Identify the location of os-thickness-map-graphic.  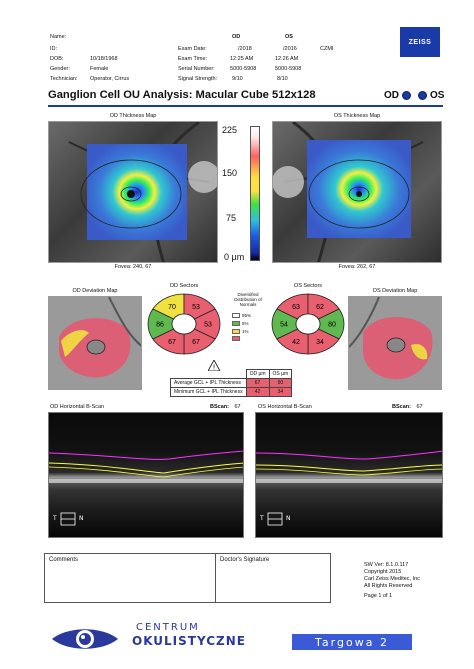
(348, 192).